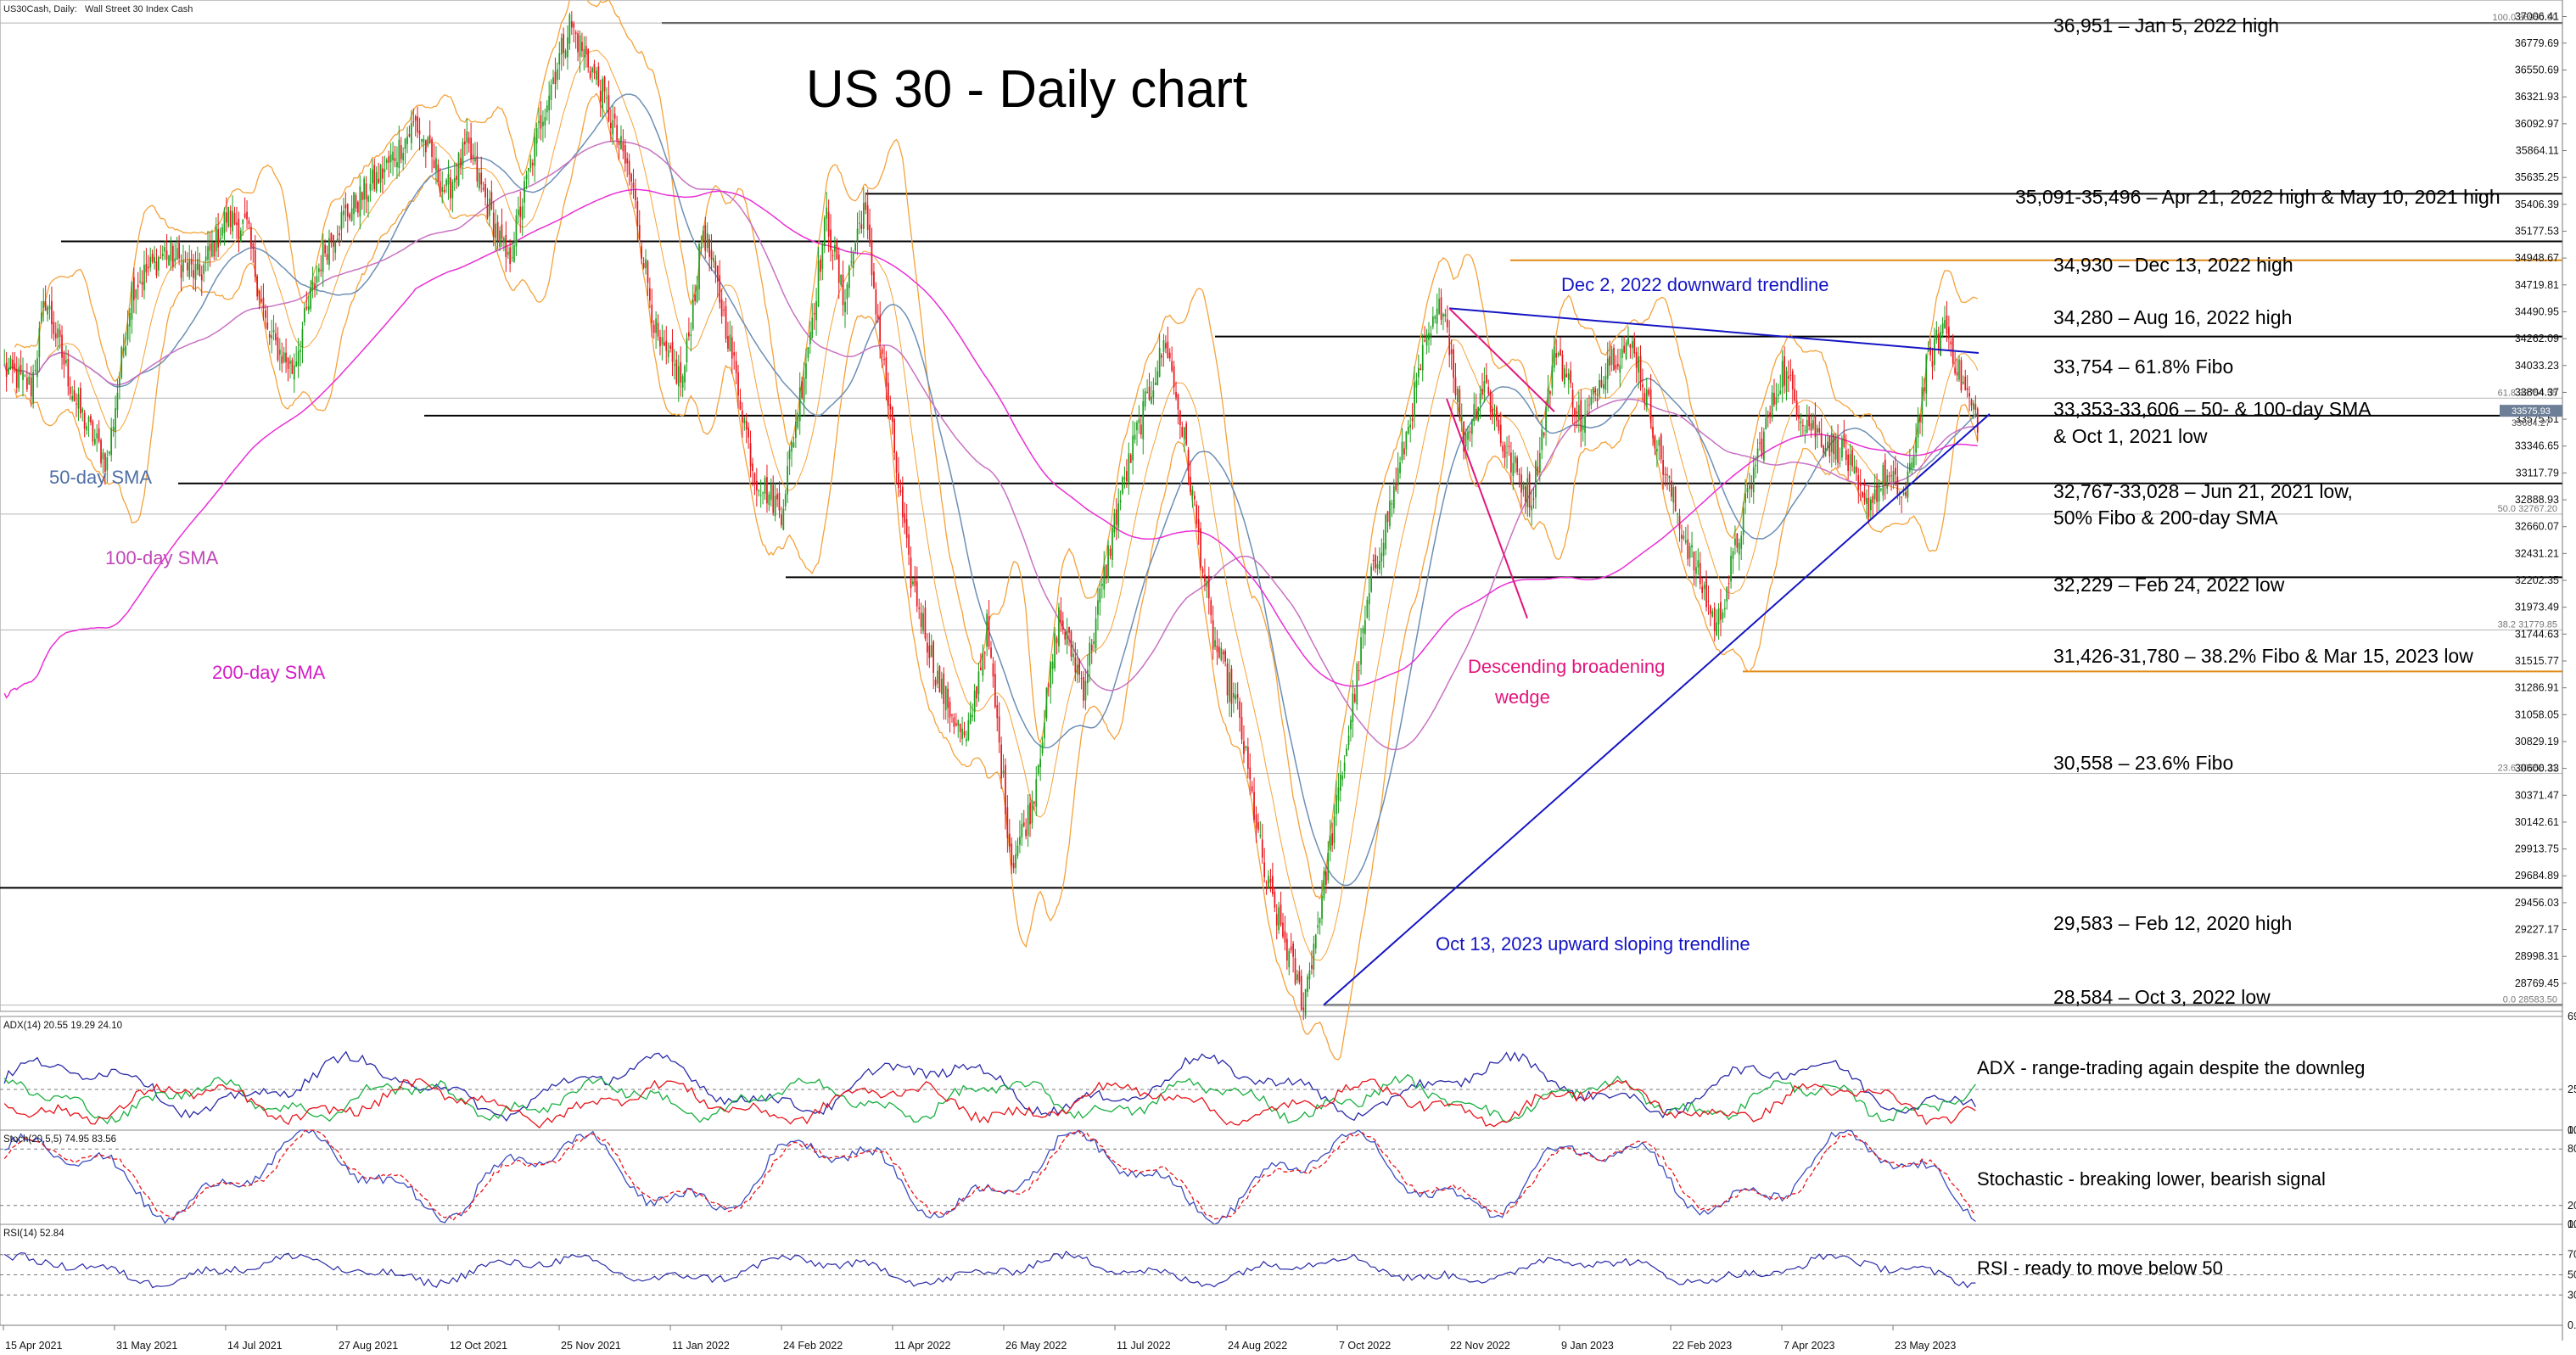 The image size is (2576, 1355). Describe the element at coordinates (2572, 1130) in the screenshot. I see `adx-panel-scale-label: 0.00` at that location.